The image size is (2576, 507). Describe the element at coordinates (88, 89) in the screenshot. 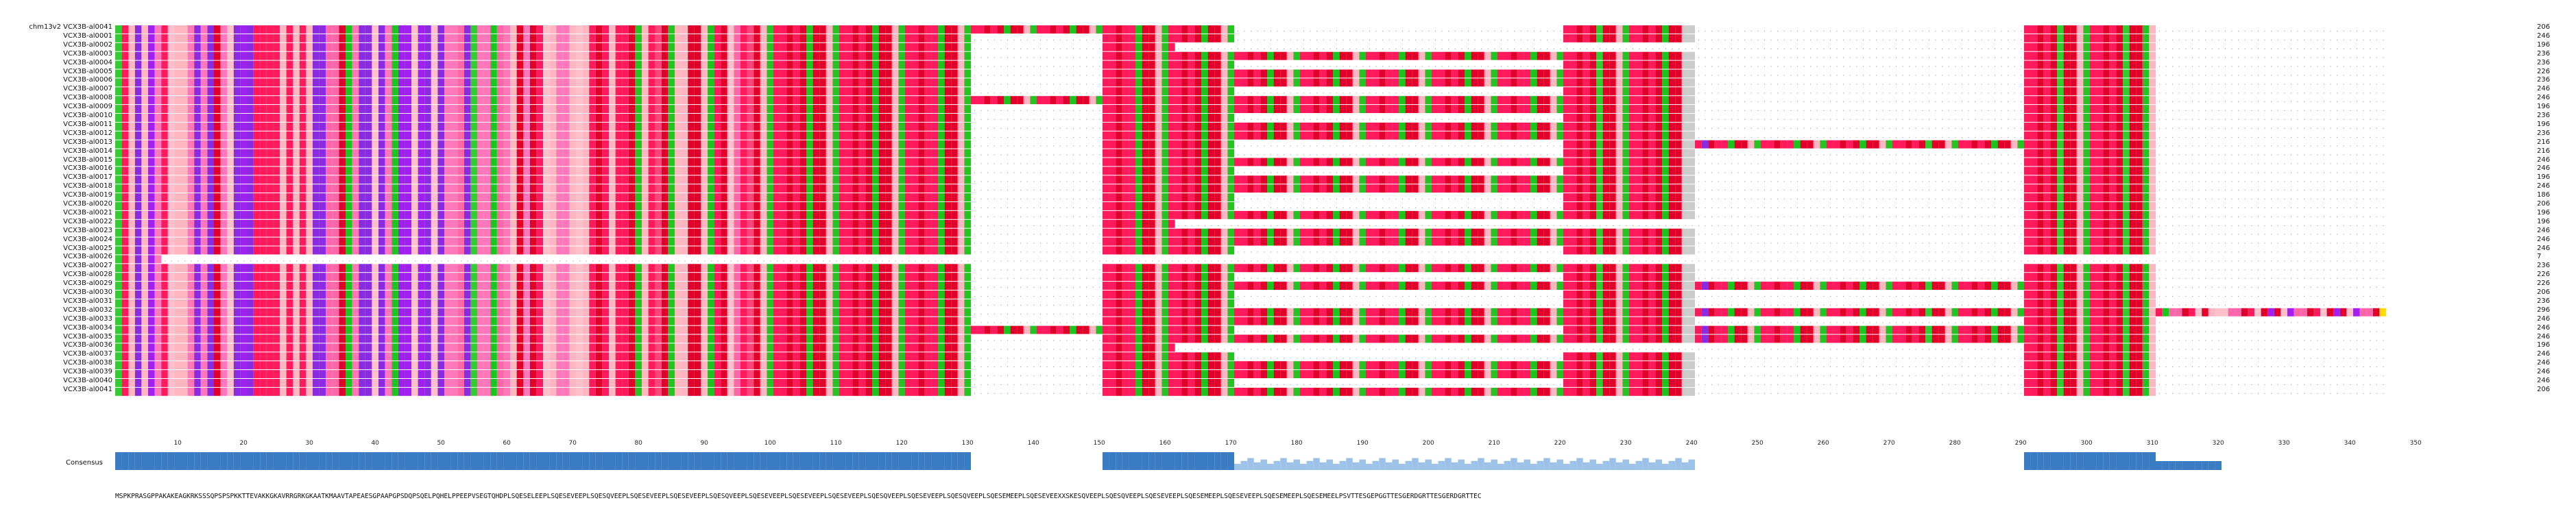

I see `sequence-label: VCX3B-al0007` at that location.